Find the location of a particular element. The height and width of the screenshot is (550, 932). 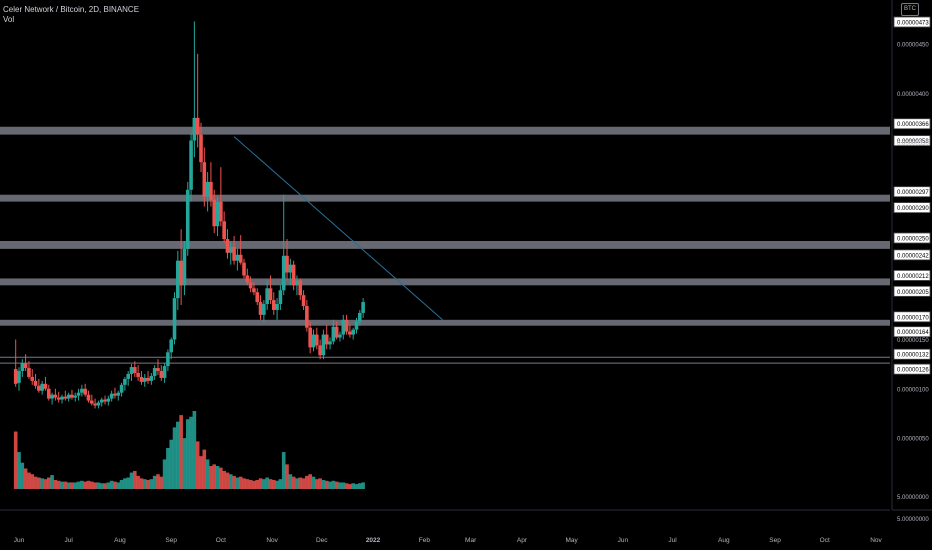

level-label: 0.00000132 is located at coordinates (913, 356).